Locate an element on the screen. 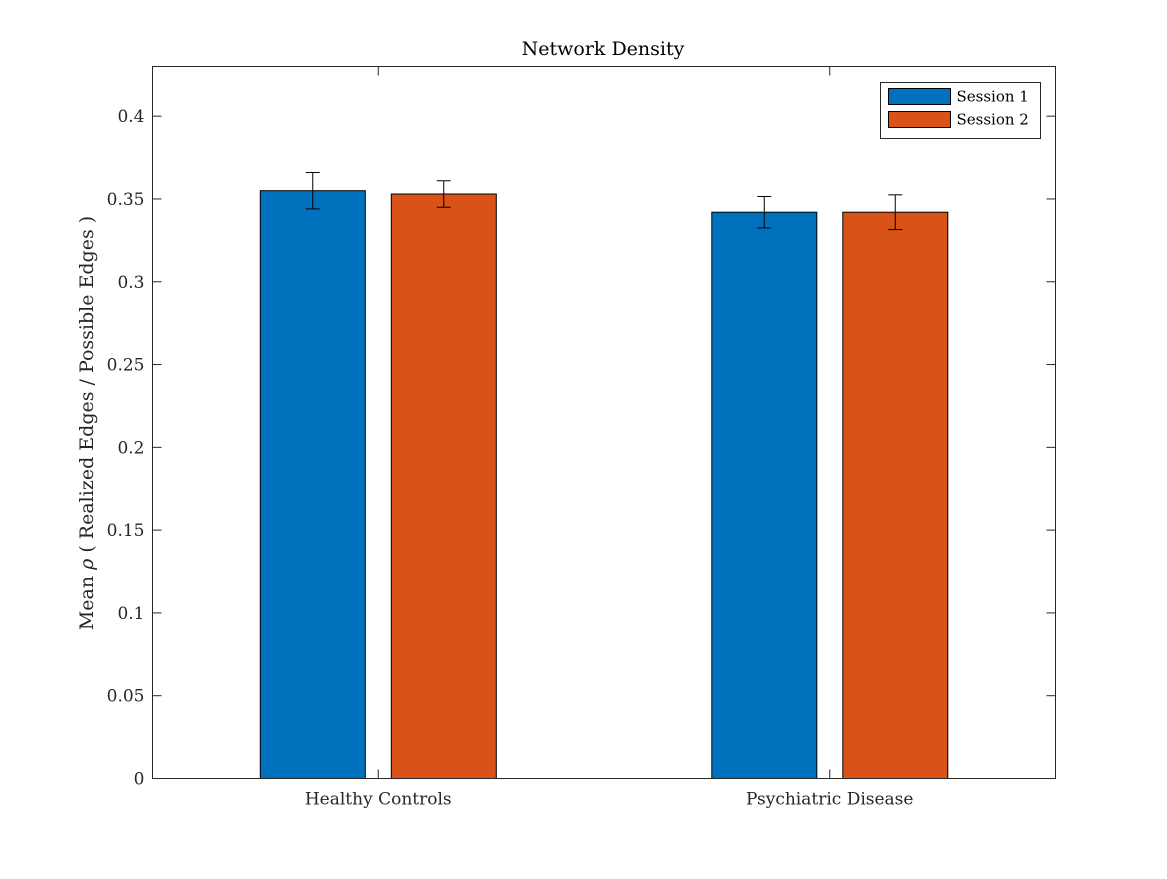 This screenshot has width=1167, height=879. y-tick-label-4: 0.15 is located at coordinates (126, 531).